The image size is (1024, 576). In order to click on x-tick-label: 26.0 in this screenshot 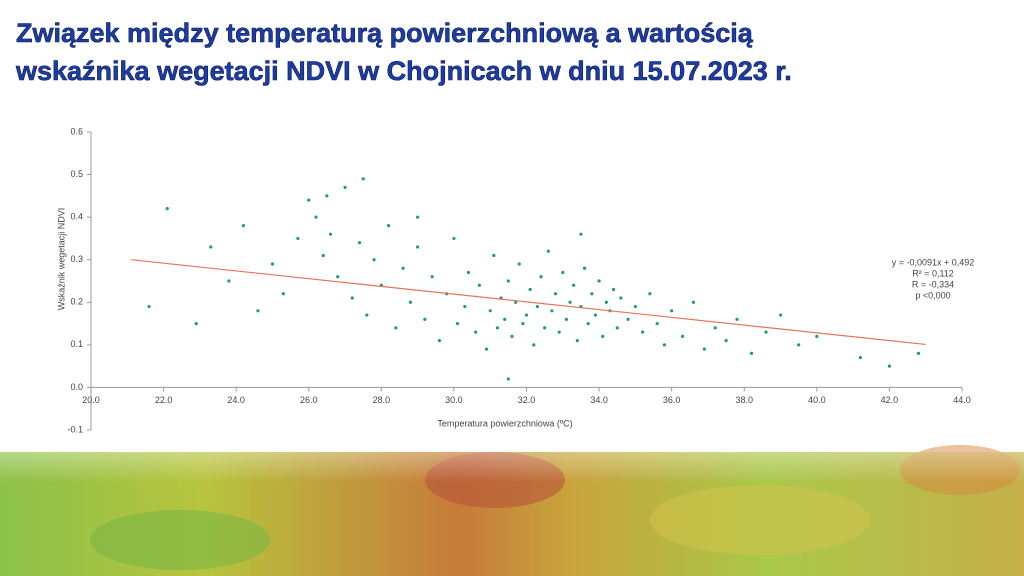, I will do `click(309, 400)`.